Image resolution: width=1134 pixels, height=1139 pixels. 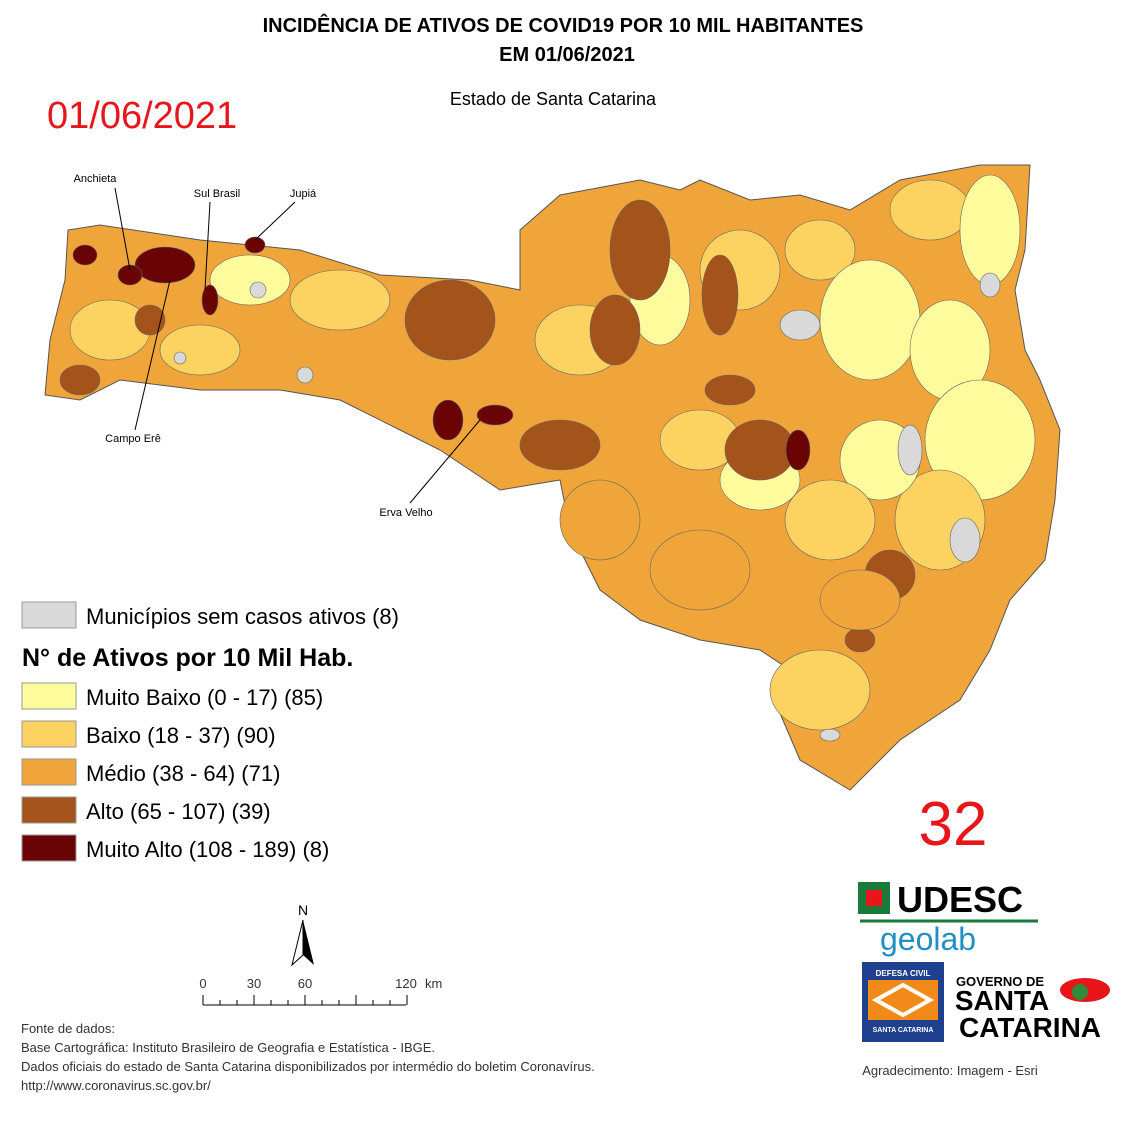 What do you see at coordinates (254, 983) in the screenshot?
I see `scale-label: 30` at bounding box center [254, 983].